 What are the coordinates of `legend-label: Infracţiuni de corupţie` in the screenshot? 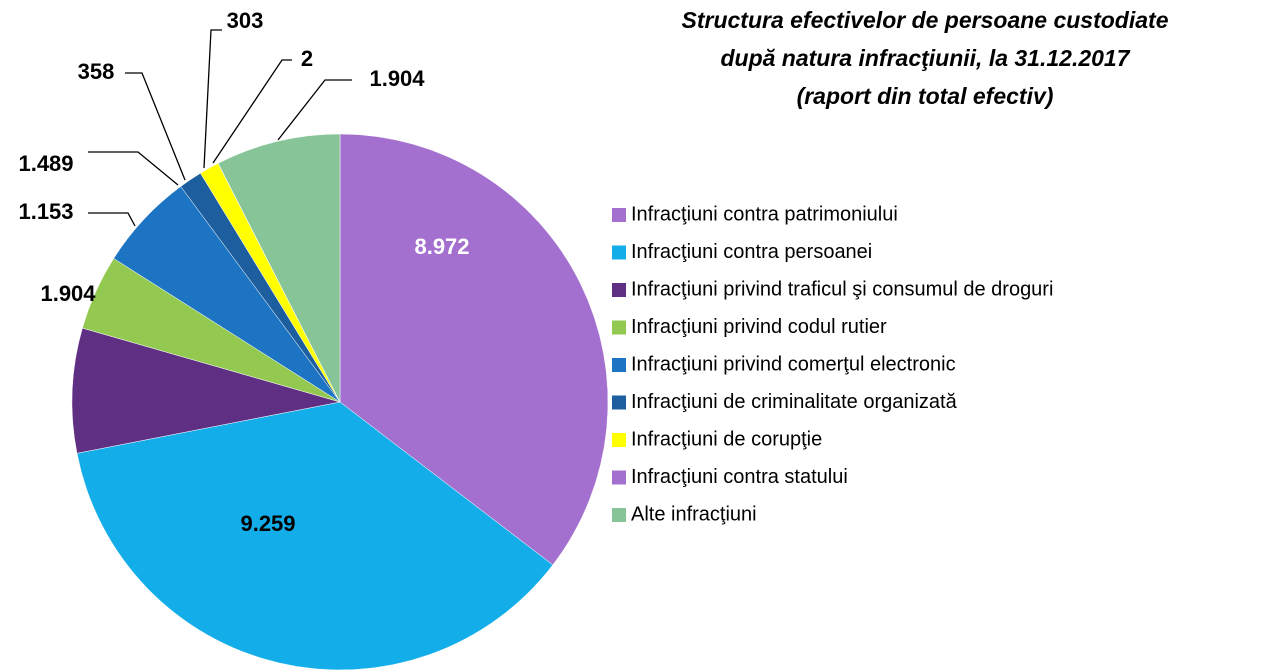 It's located at (726, 439).